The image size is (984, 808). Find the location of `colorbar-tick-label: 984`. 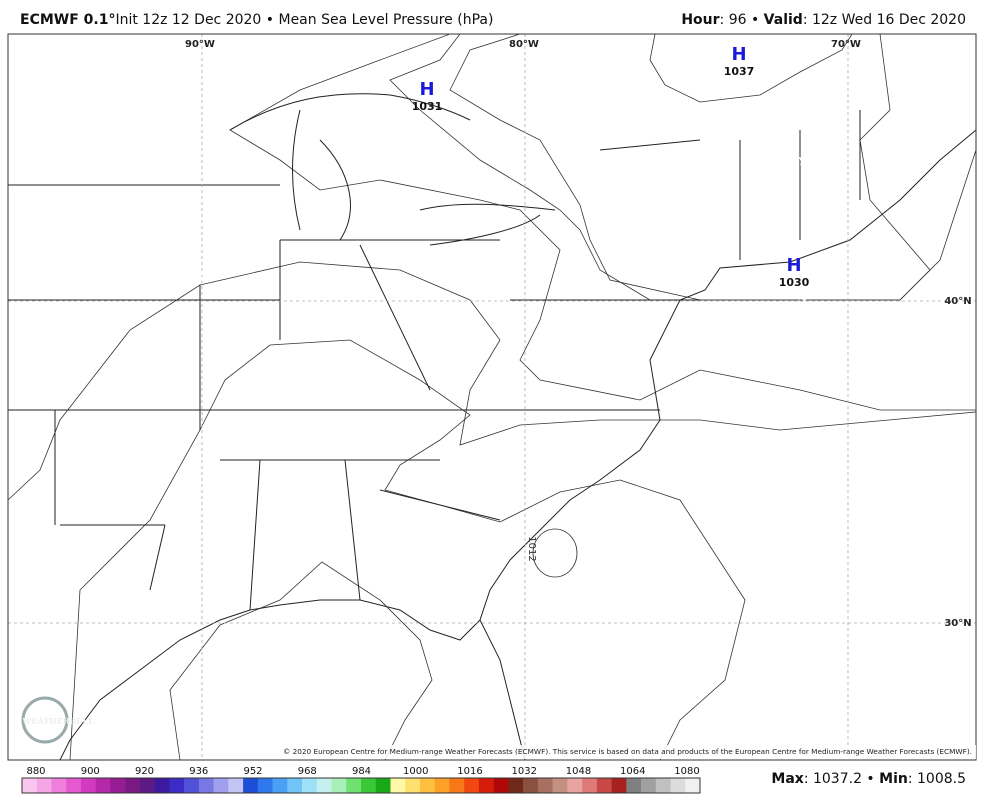

colorbar-tick-label: 984 is located at coordinates (361, 771).